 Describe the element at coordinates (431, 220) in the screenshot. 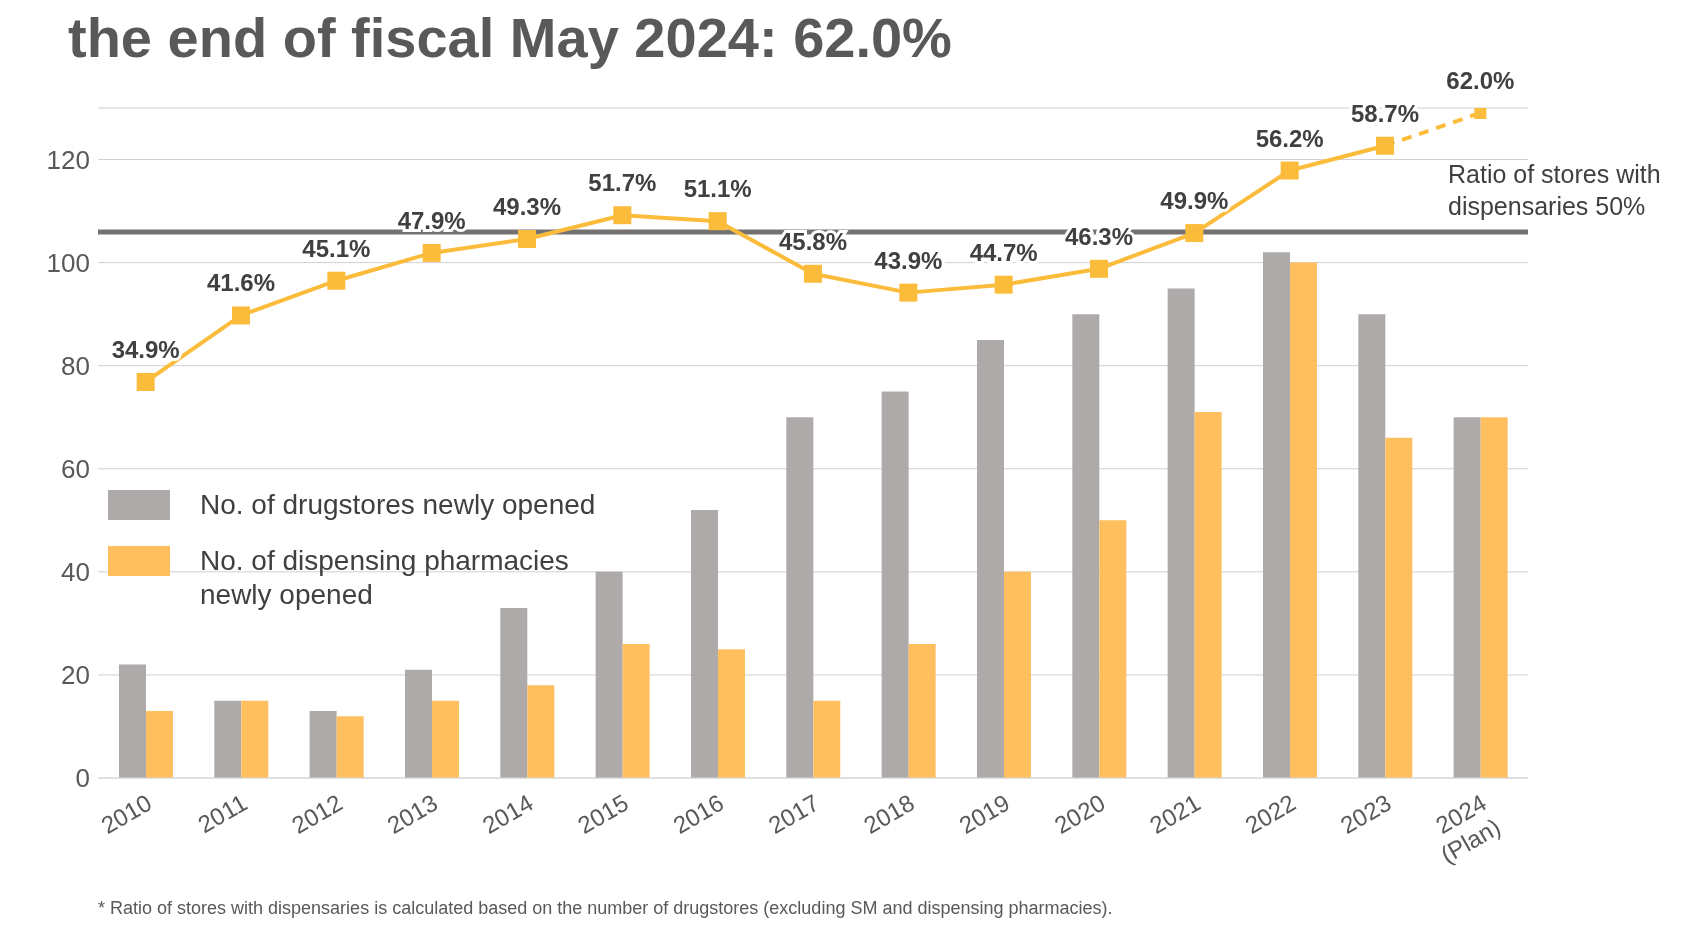

I see `data-label: 47.9%` at that location.